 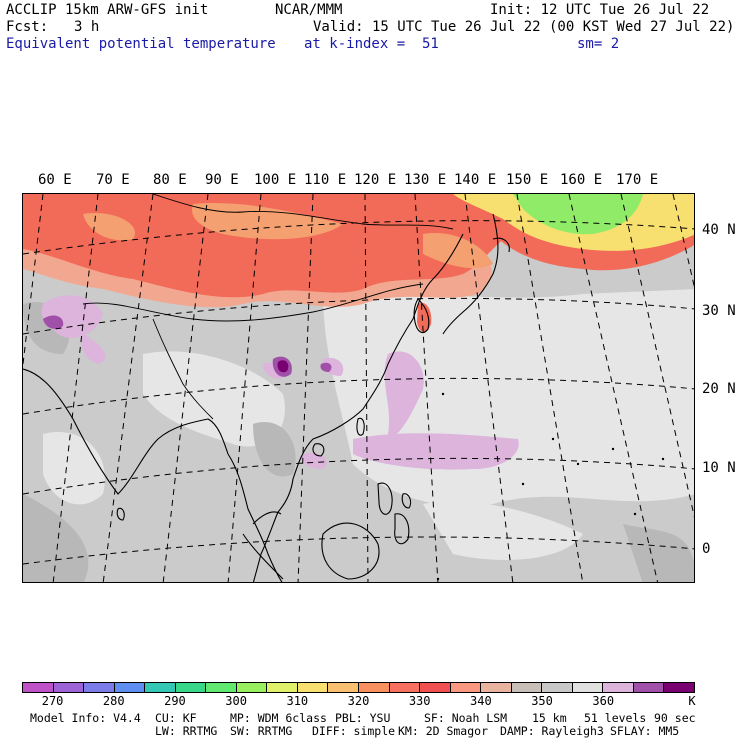 What do you see at coordinates (603, 701) in the screenshot?
I see `colorbar-tick-label: 360` at bounding box center [603, 701].